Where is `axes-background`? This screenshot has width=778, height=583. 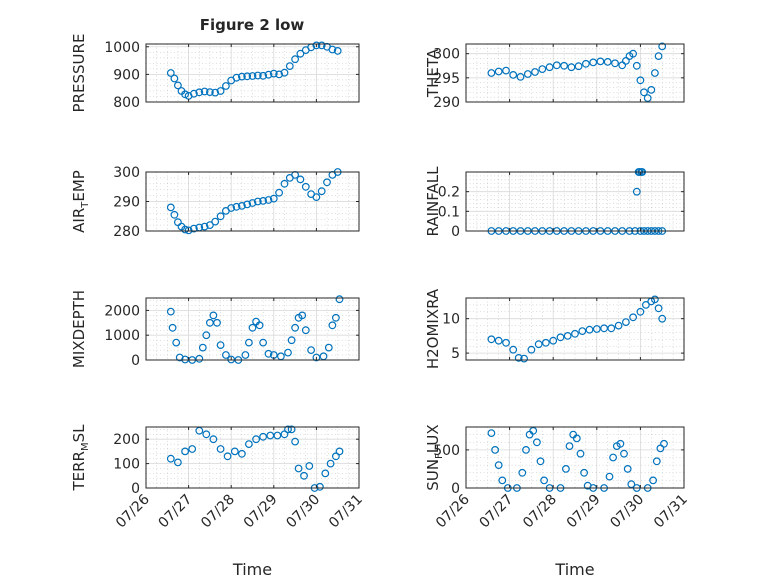
axes-background is located at coordinates (252, 457).